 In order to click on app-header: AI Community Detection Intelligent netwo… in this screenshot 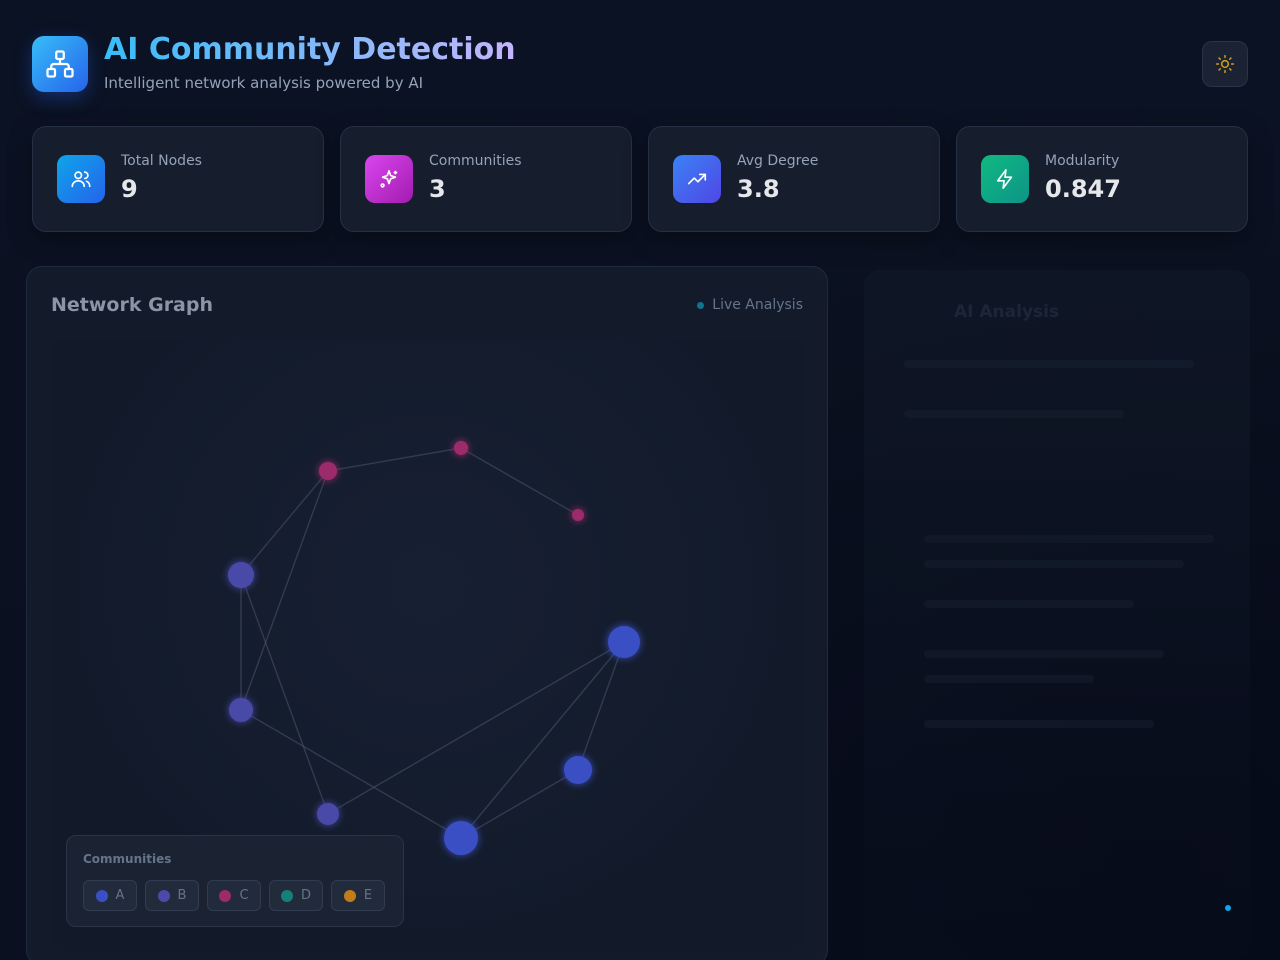, I will do `click(640, 62)`.